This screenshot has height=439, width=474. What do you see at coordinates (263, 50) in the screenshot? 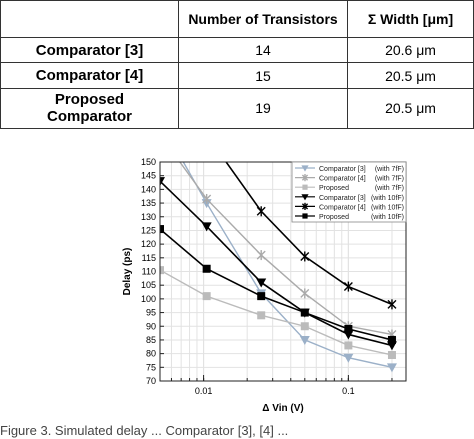
I see `row-transistors: 14` at bounding box center [263, 50].